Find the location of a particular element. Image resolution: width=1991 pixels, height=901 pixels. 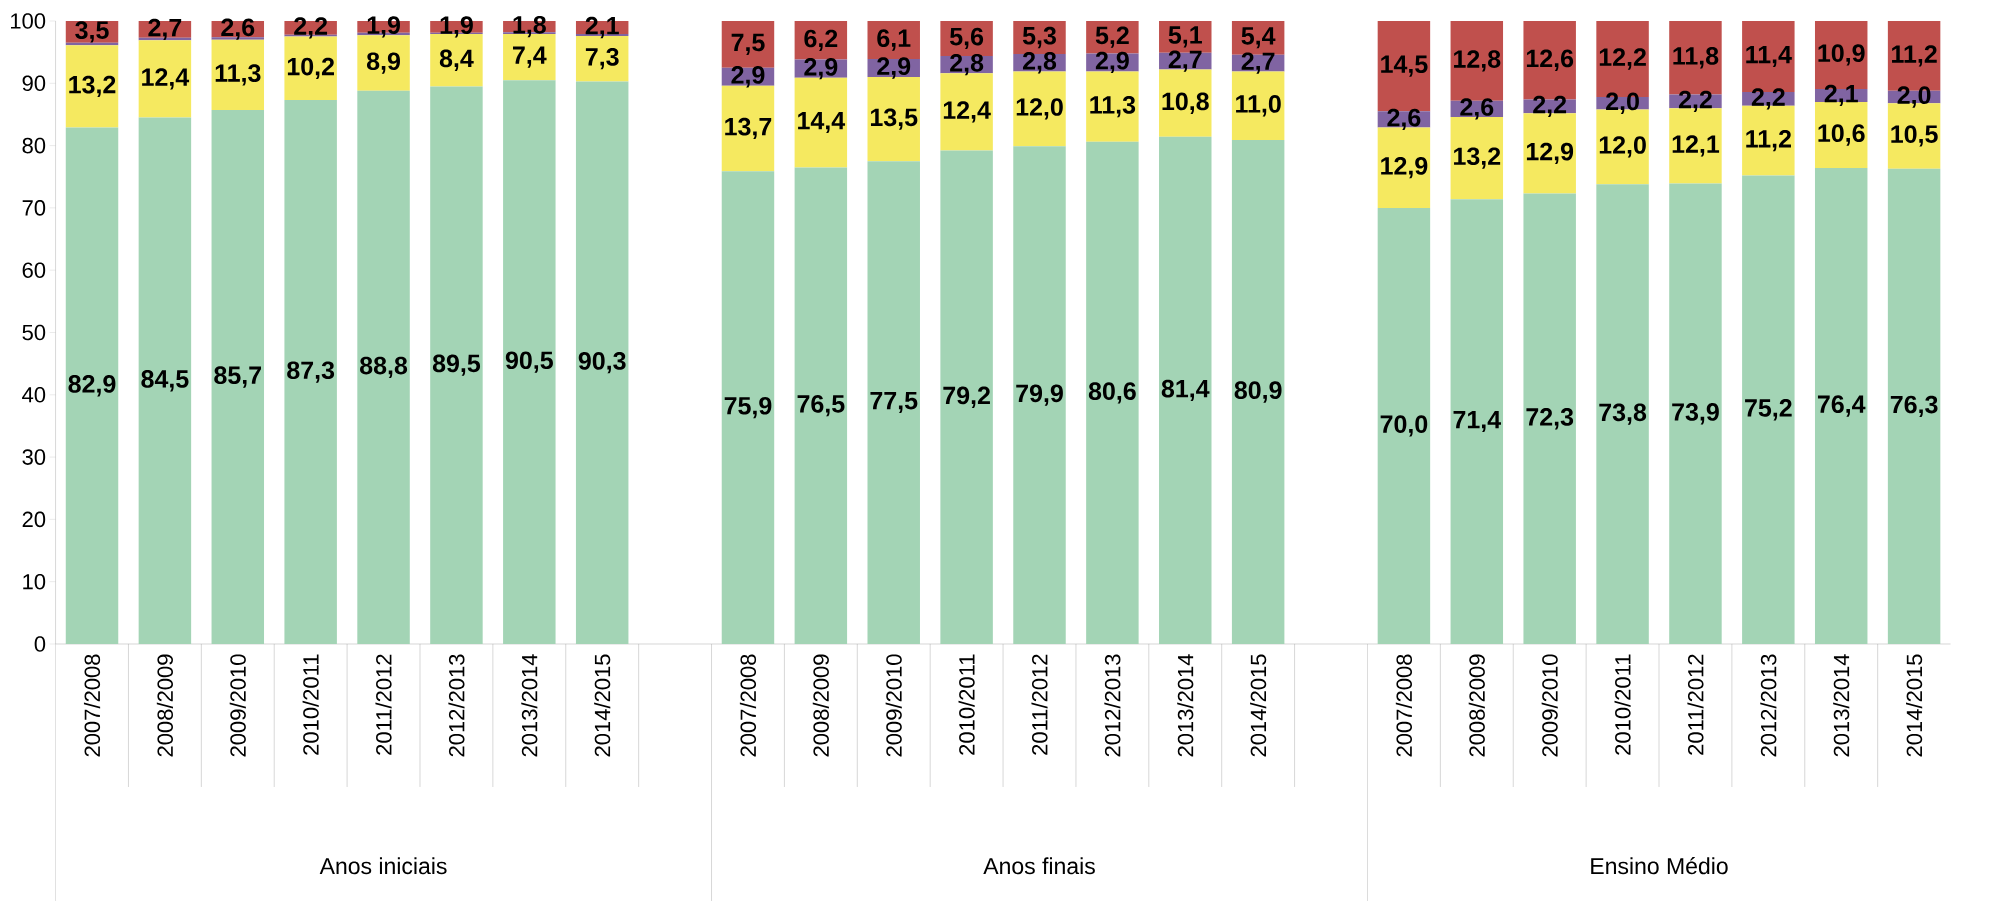

data-label: 80,9 is located at coordinates (1258, 392).